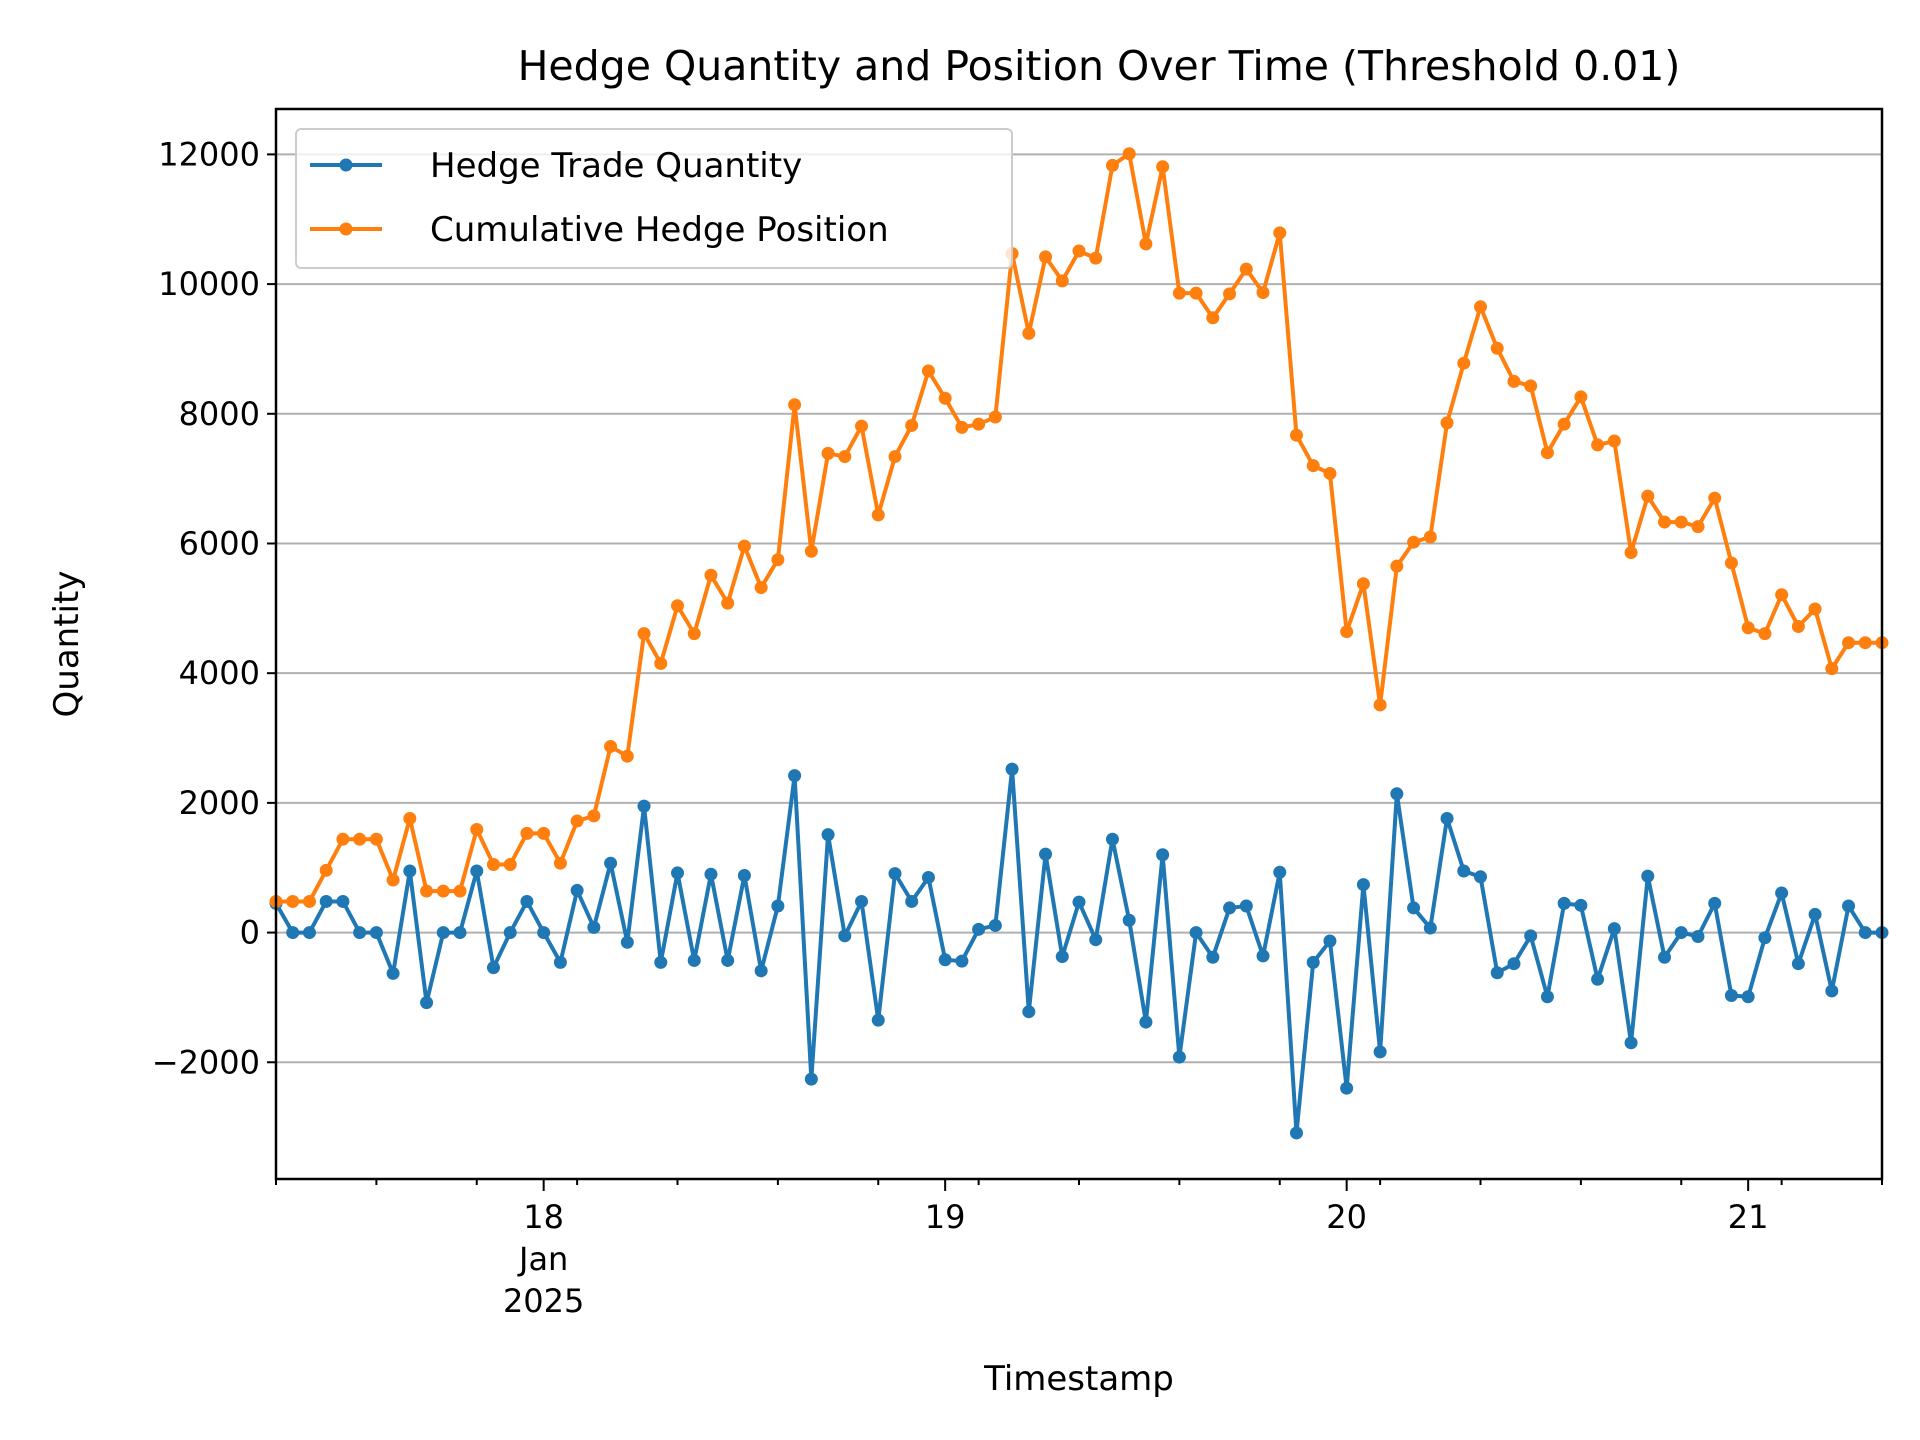  I want to click on y-axis: −2000 0 2000 4000 6000 8000 10000 12000, so click(214, 608).